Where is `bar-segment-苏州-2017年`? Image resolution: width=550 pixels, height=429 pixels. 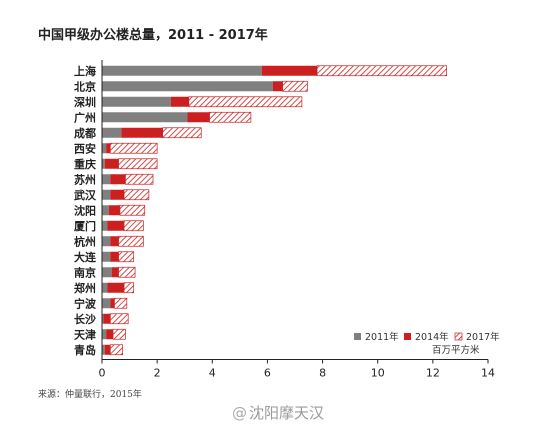 bar-segment-苏州-2017年 is located at coordinates (139, 179).